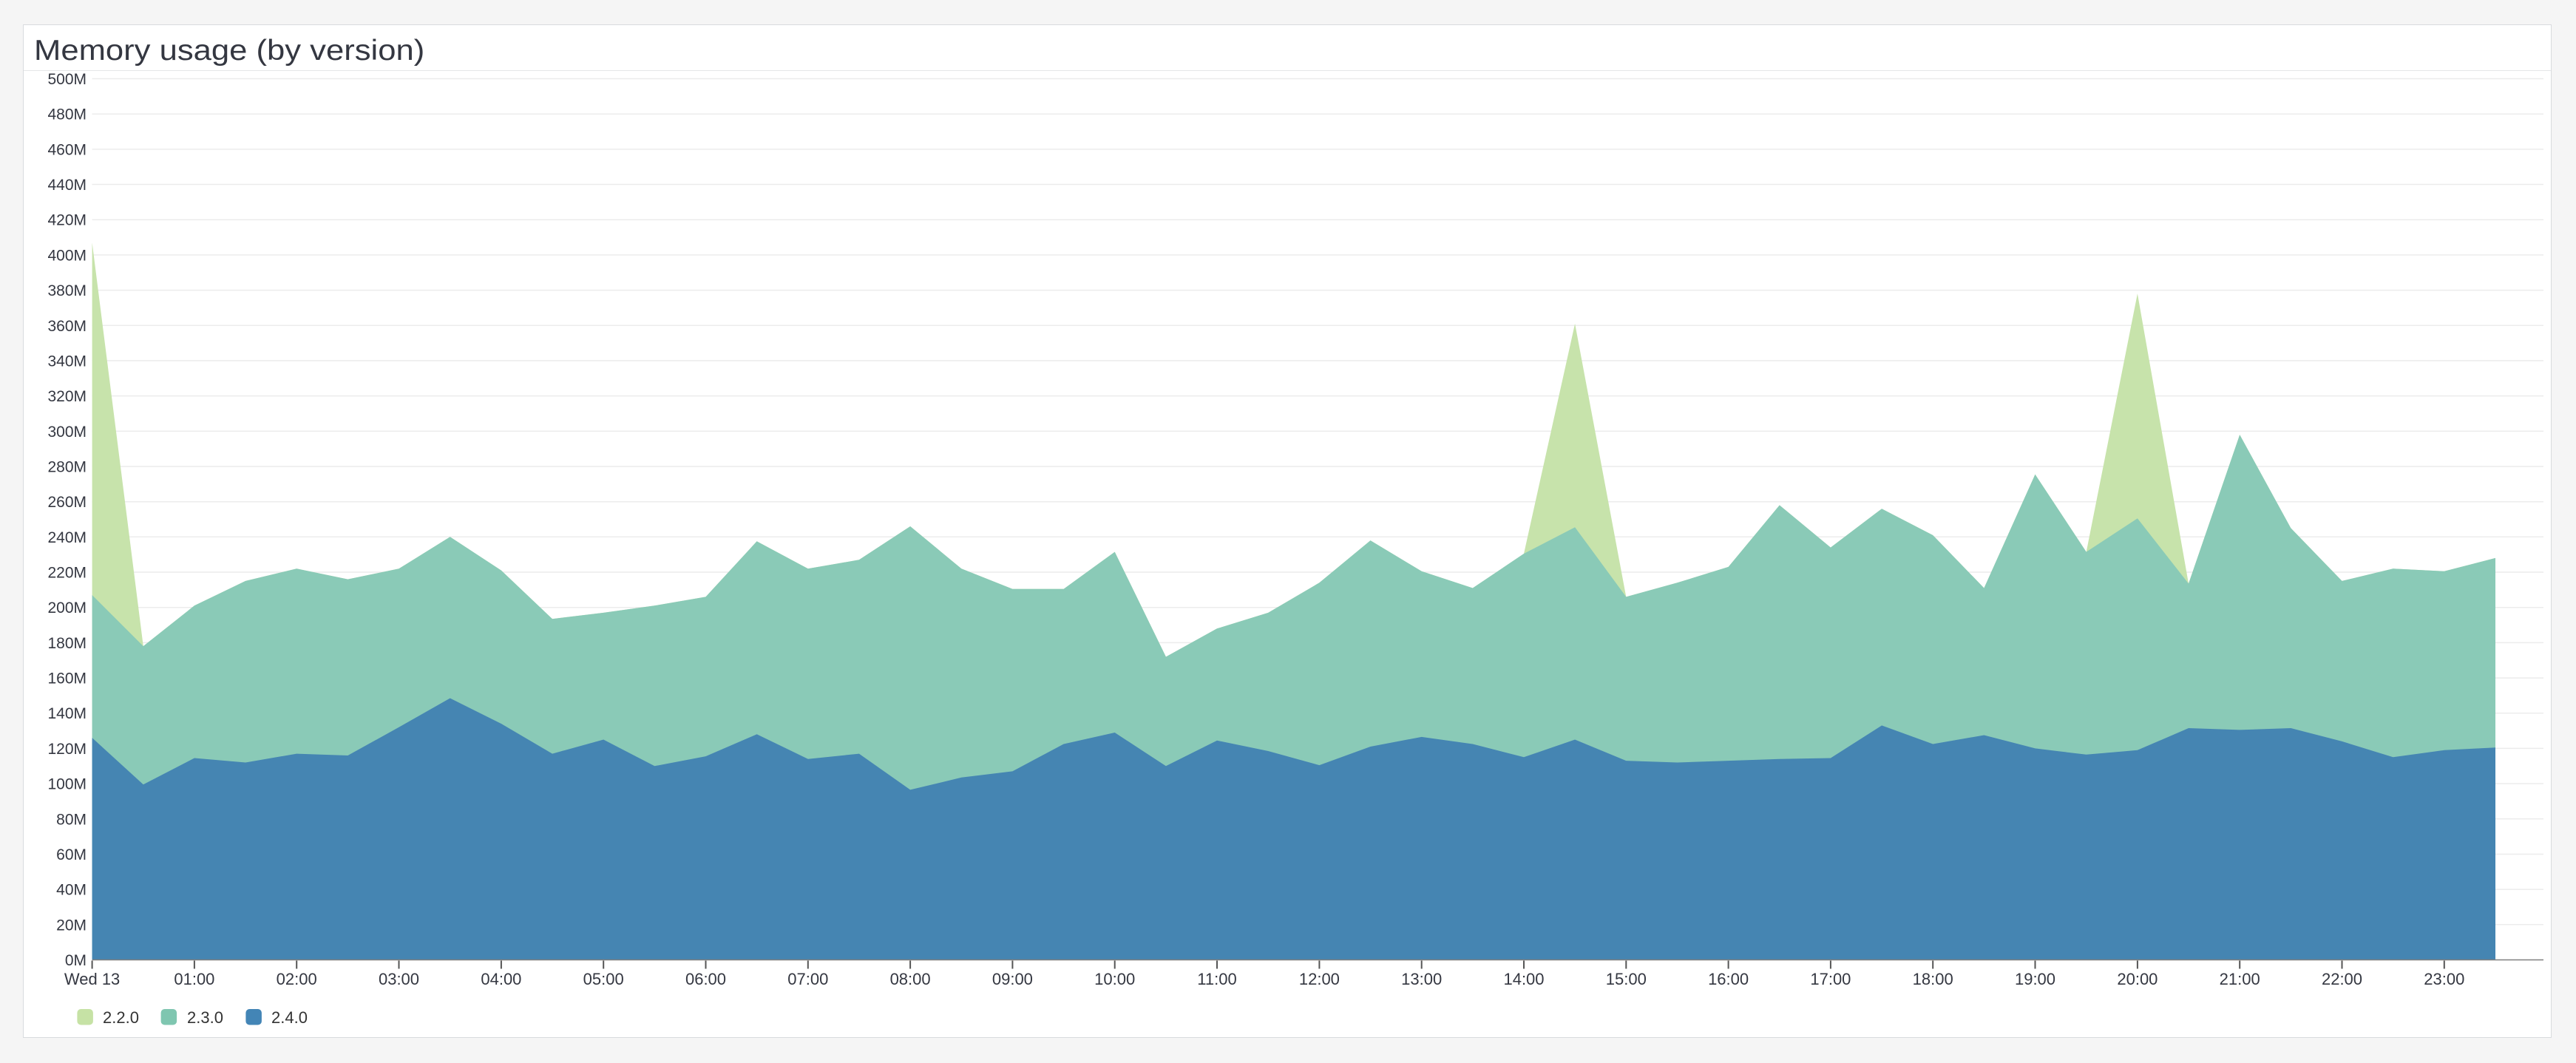 This screenshot has width=2576, height=1063. Describe the element at coordinates (501, 979) in the screenshot. I see `svg-text: 04:00` at that location.